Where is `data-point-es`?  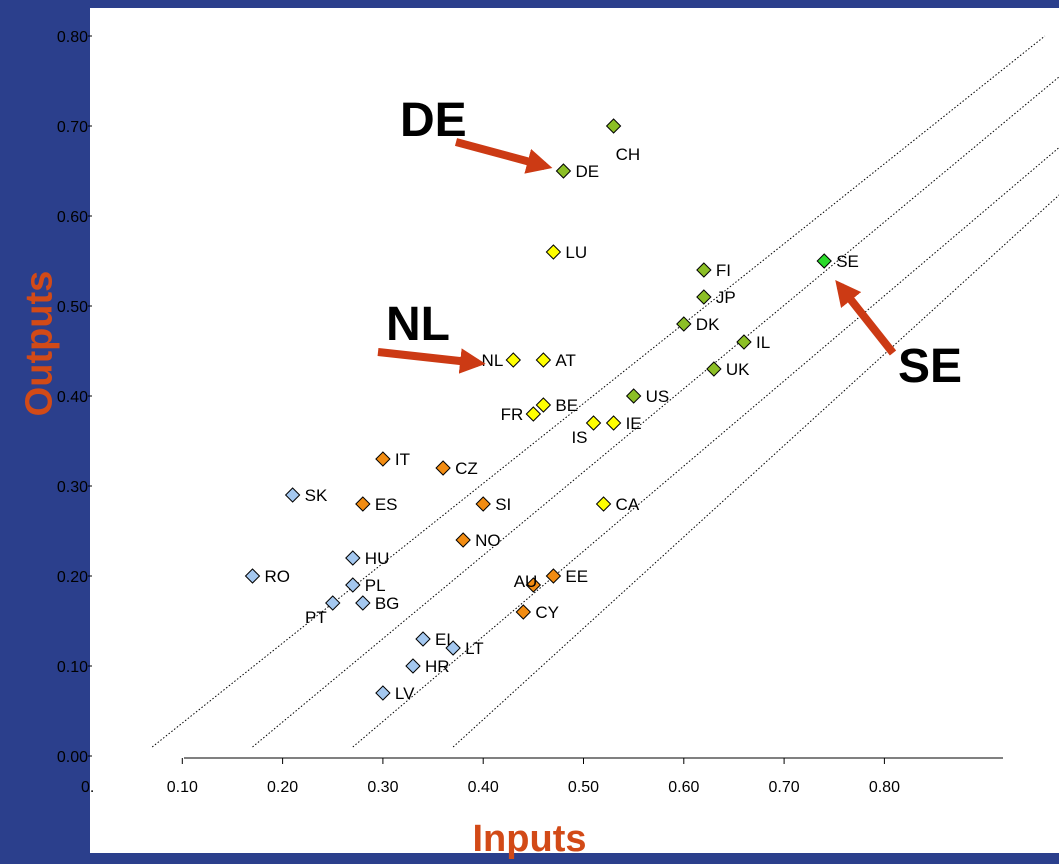 data-point-es is located at coordinates (363, 504).